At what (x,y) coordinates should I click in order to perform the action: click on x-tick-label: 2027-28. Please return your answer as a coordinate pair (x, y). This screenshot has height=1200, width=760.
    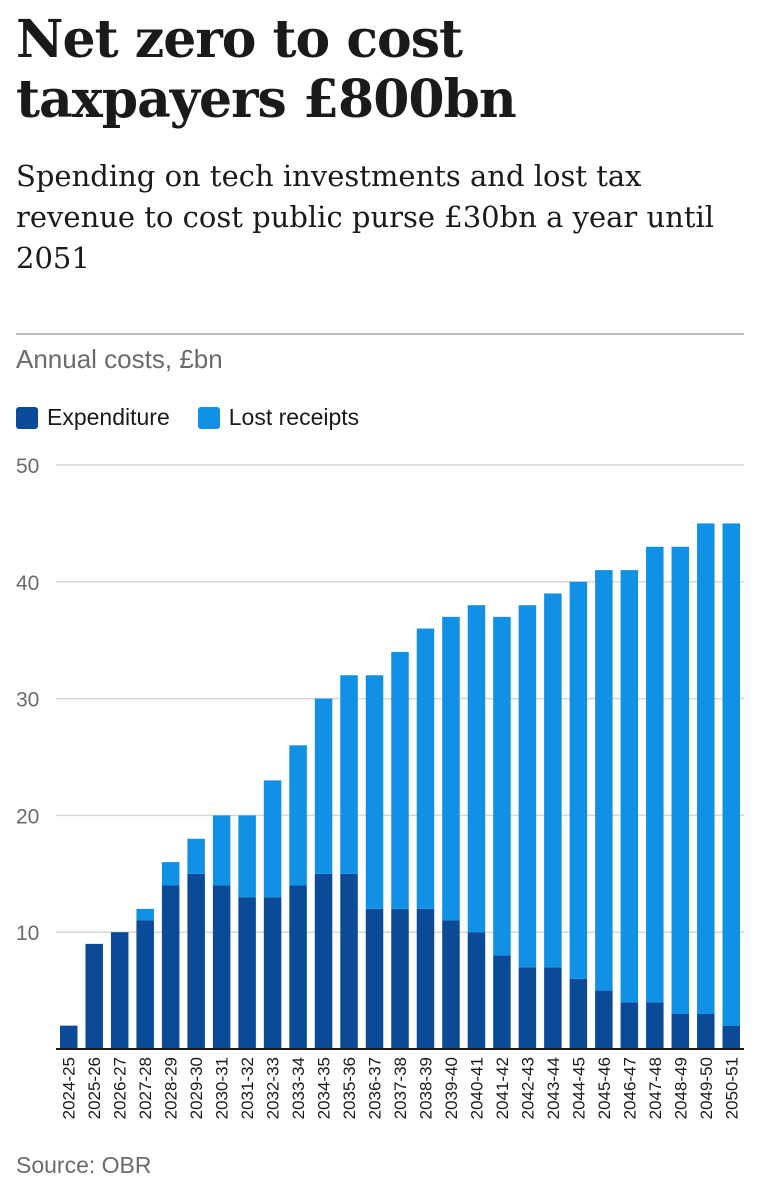
    Looking at the image, I should click on (145, 1088).